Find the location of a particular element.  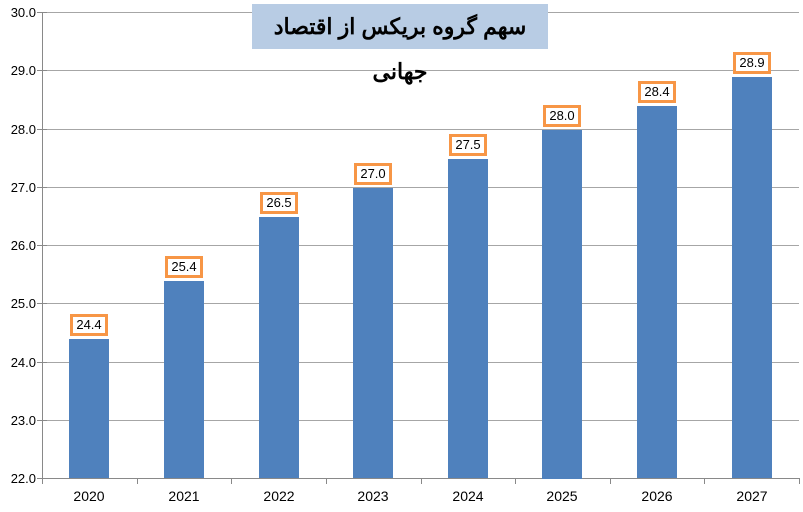

x-axis-tick-label: 2023 is located at coordinates (373, 496).